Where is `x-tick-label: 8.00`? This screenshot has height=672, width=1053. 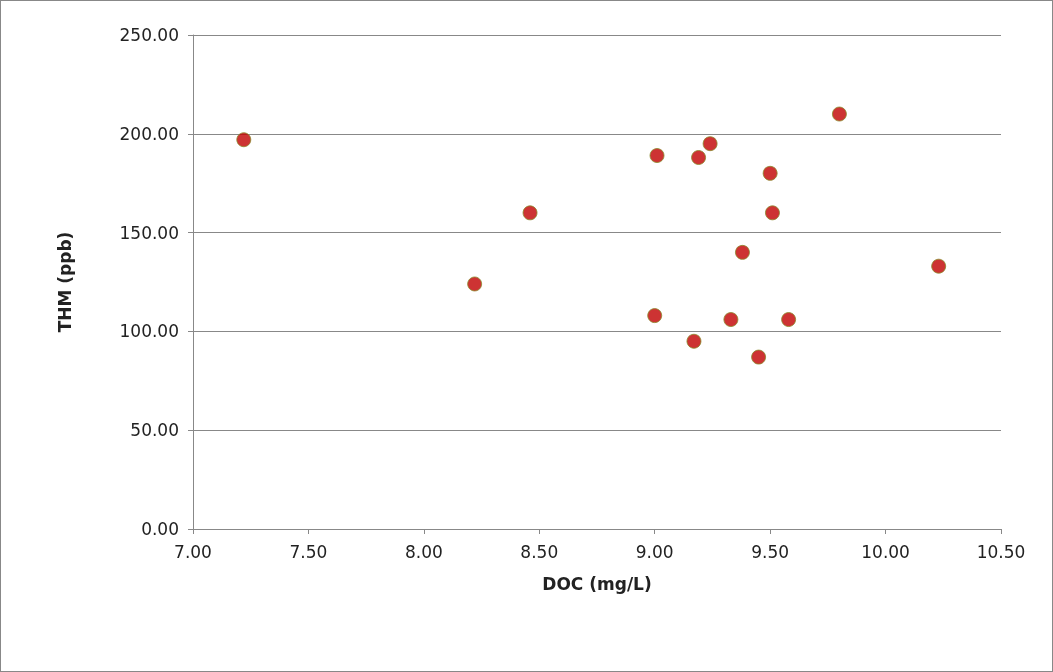 x-tick-label: 8.00 is located at coordinates (423, 551).